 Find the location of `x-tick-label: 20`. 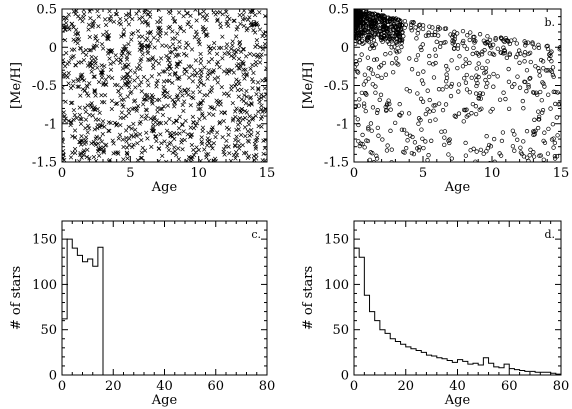

x-tick-label: 20 is located at coordinates (405, 386).